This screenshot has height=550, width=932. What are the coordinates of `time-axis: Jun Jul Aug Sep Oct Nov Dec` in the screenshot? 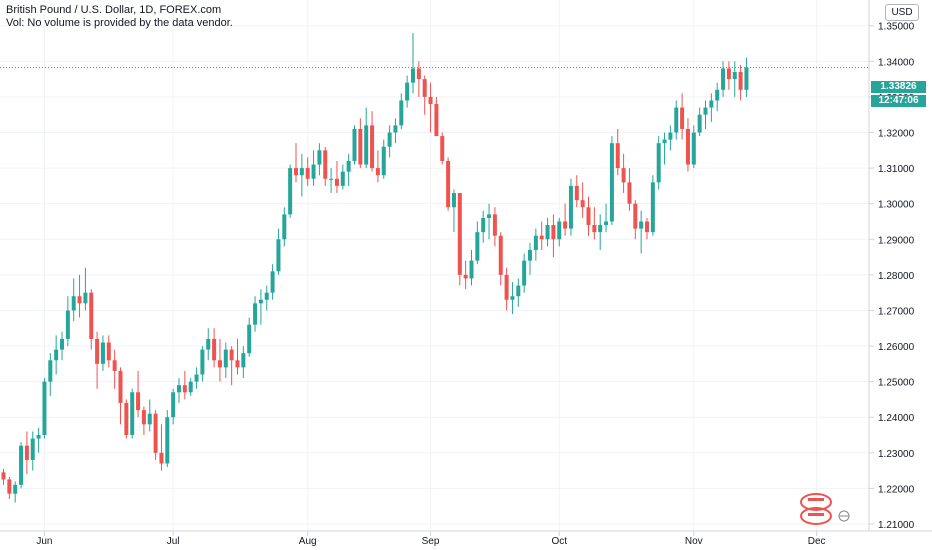 It's located at (431, 539).